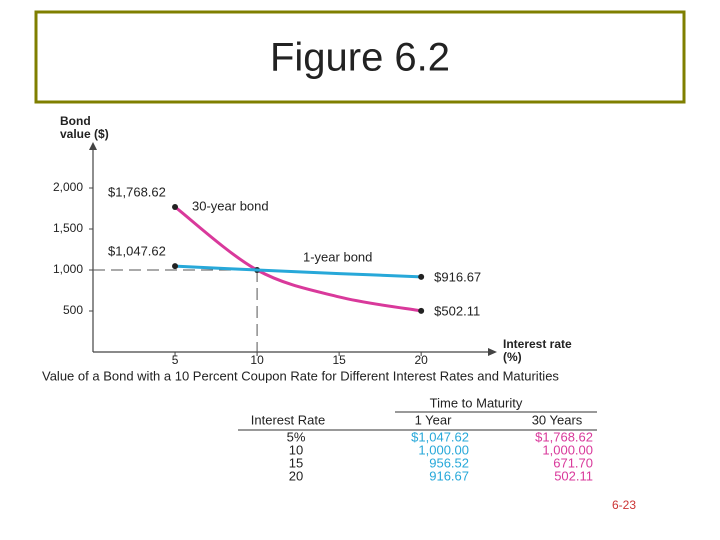 The height and width of the screenshot is (540, 720). I want to click on table-group-header: Time to Maturity, so click(476, 402).